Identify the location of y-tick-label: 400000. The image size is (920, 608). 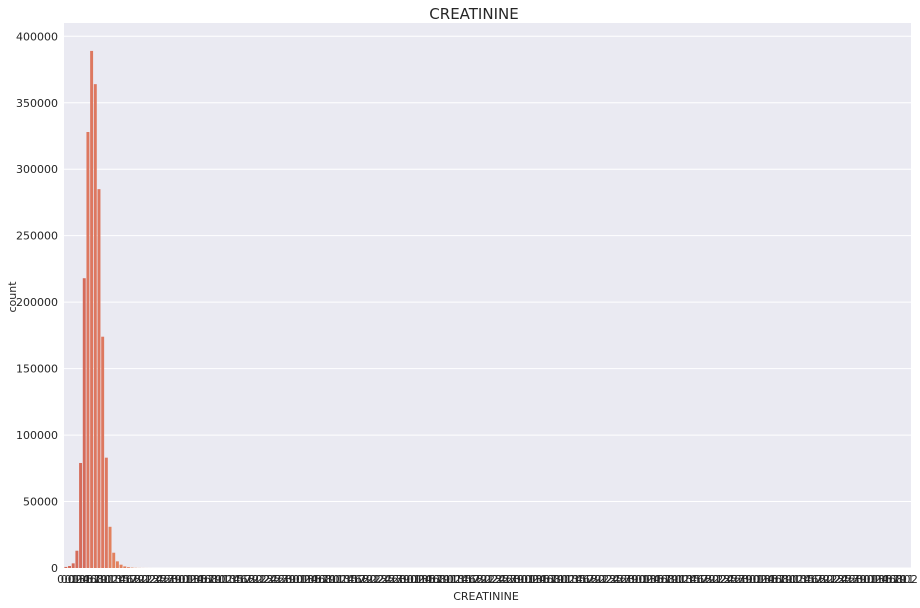
(37, 36).